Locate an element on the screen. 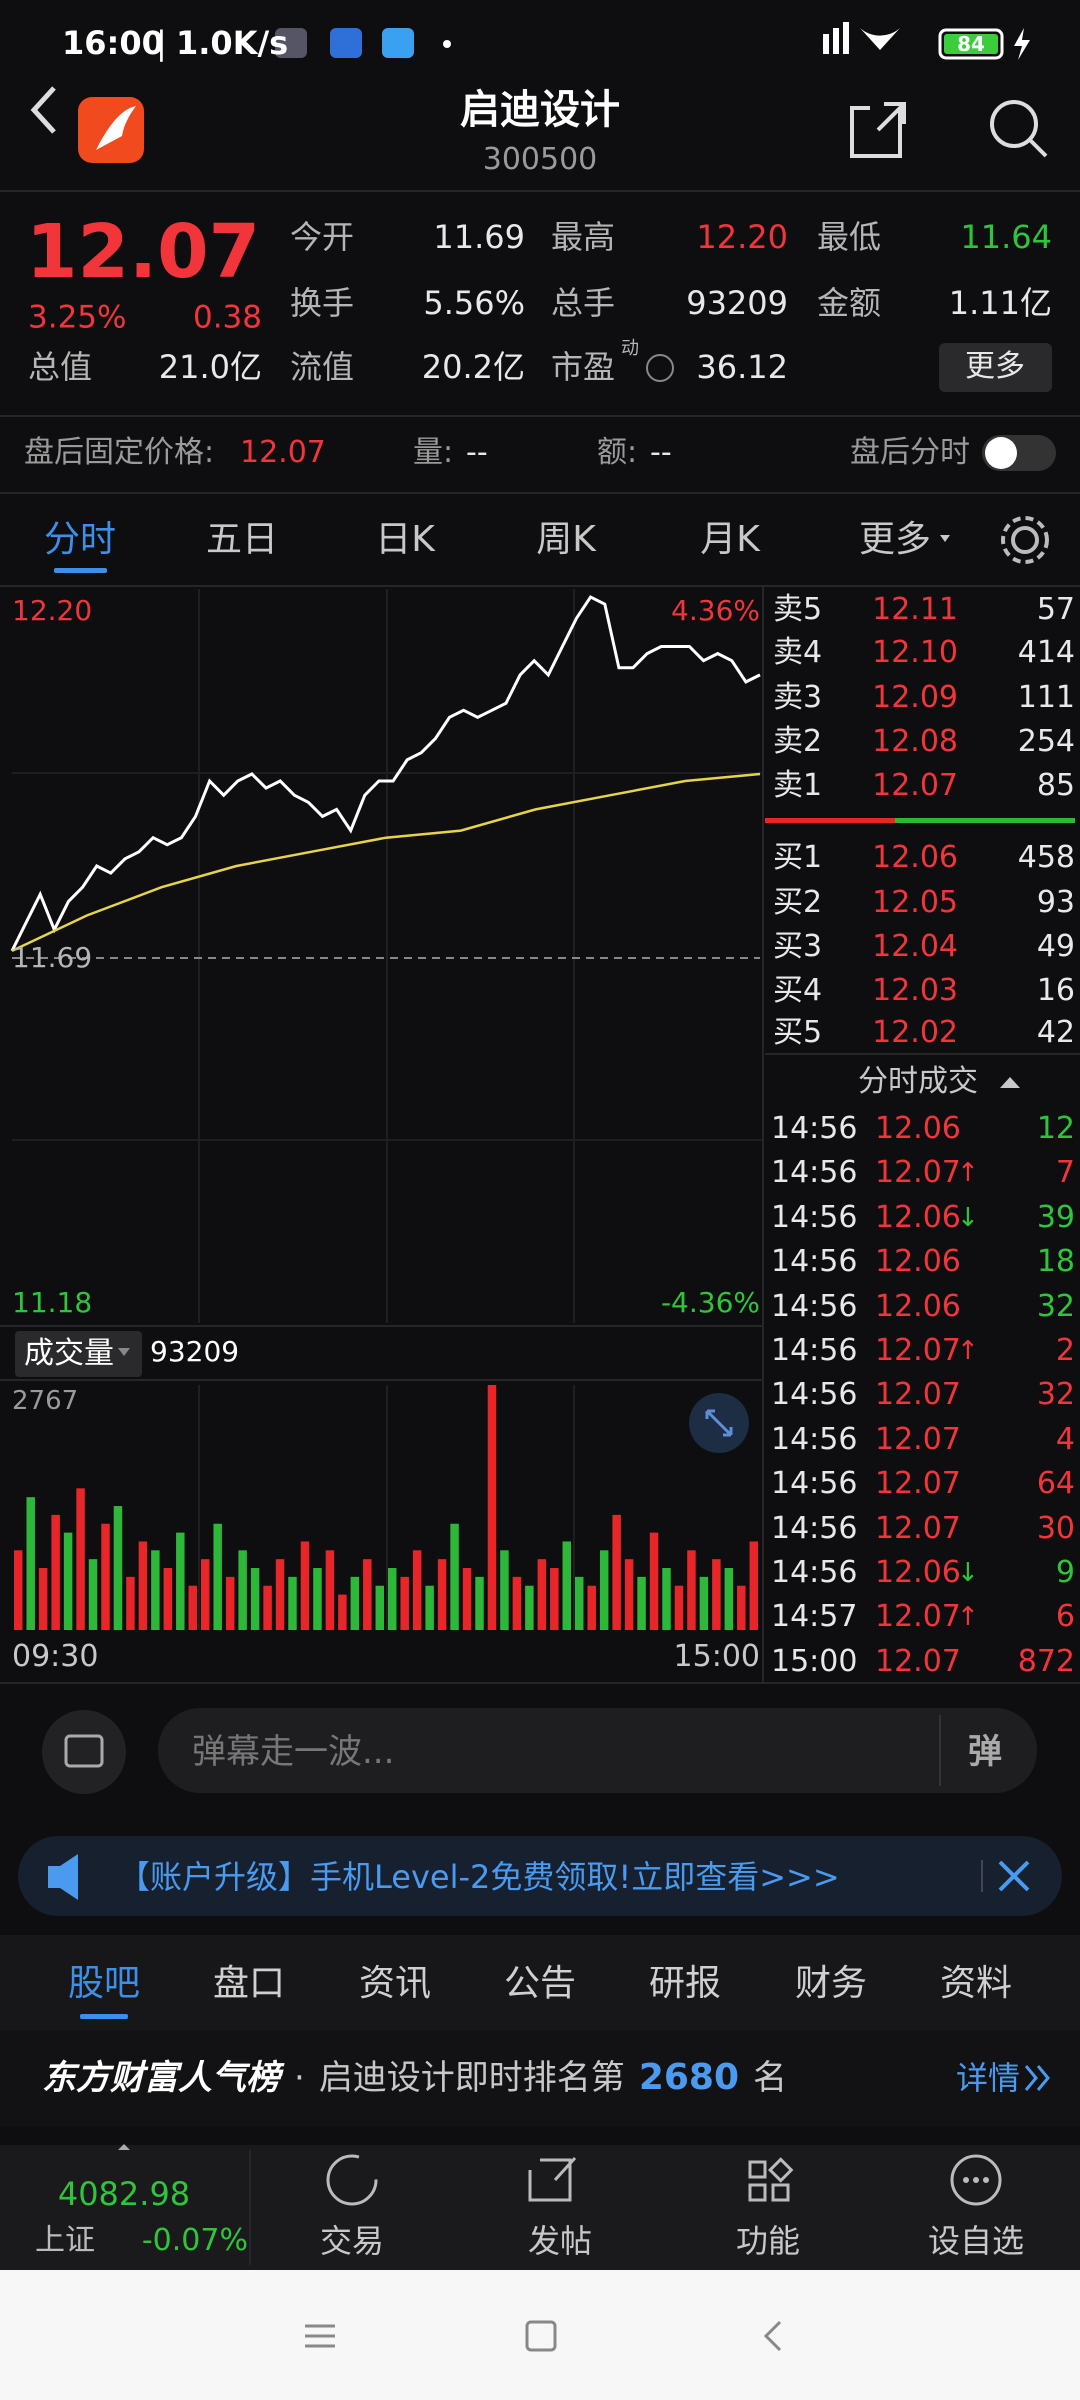 This screenshot has height=2400, width=1080. stock-code: 300500 is located at coordinates (540, 159).